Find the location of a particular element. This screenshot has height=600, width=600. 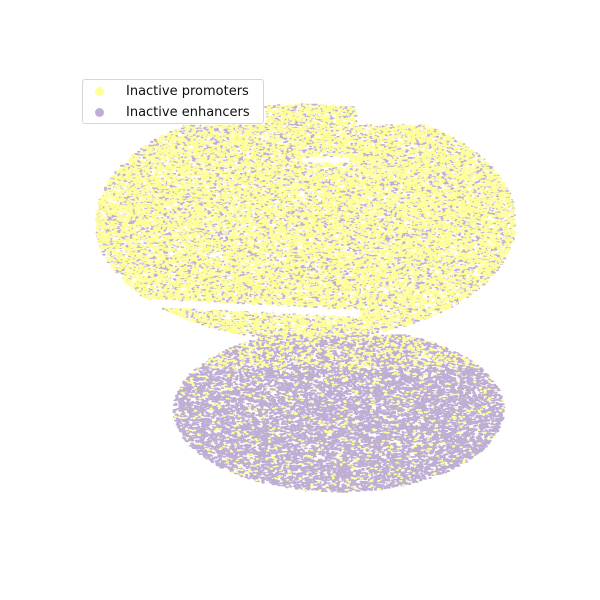

legend-item-promoters: Inactive promoters is located at coordinates (172, 91).